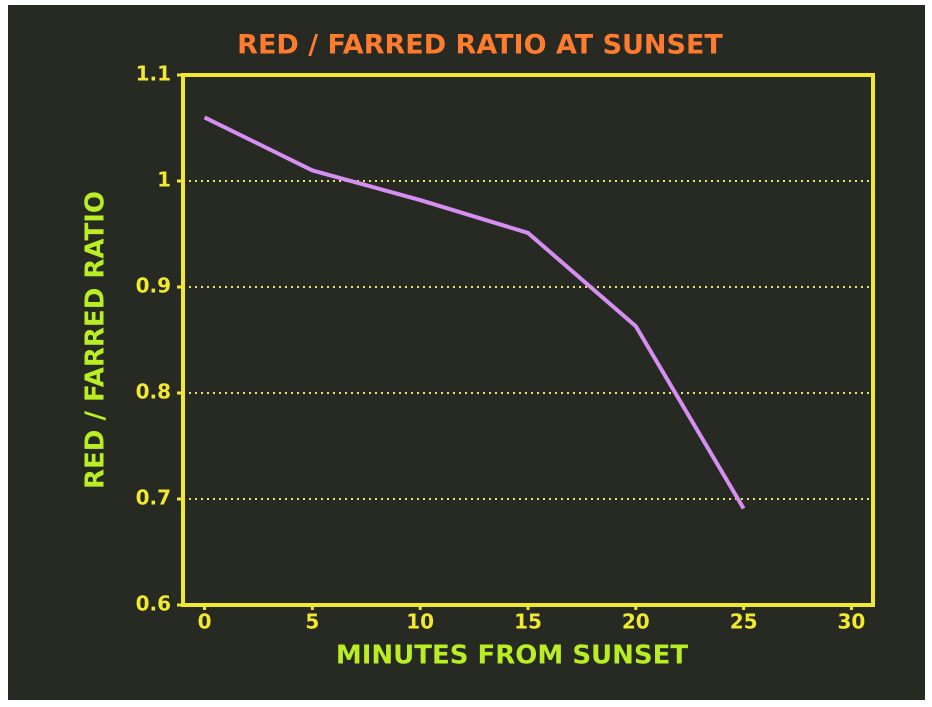 The height and width of the screenshot is (707, 932). I want to click on x-tick-label: 10, so click(420, 622).